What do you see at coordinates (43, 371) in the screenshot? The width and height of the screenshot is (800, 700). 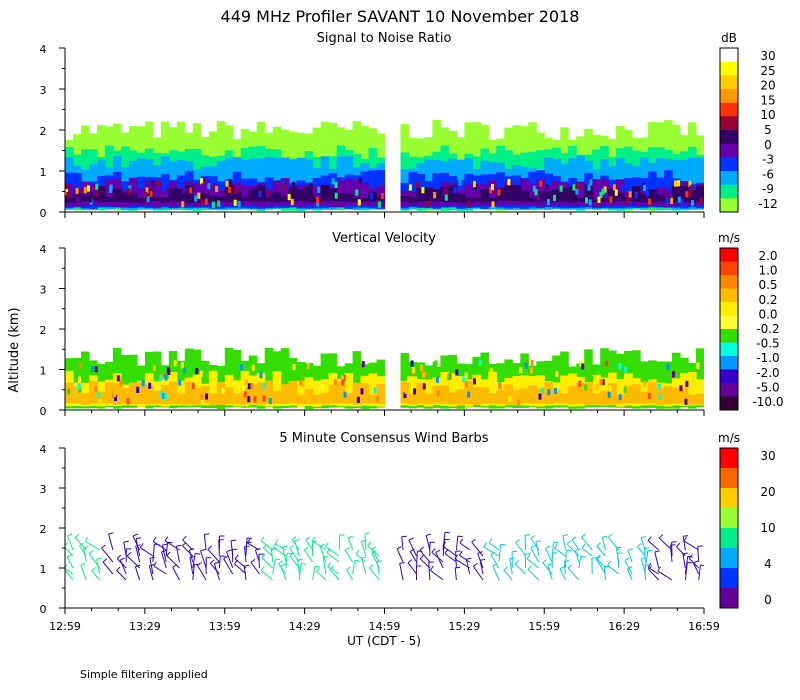 I see `y-tick-label: 1` at bounding box center [43, 371].